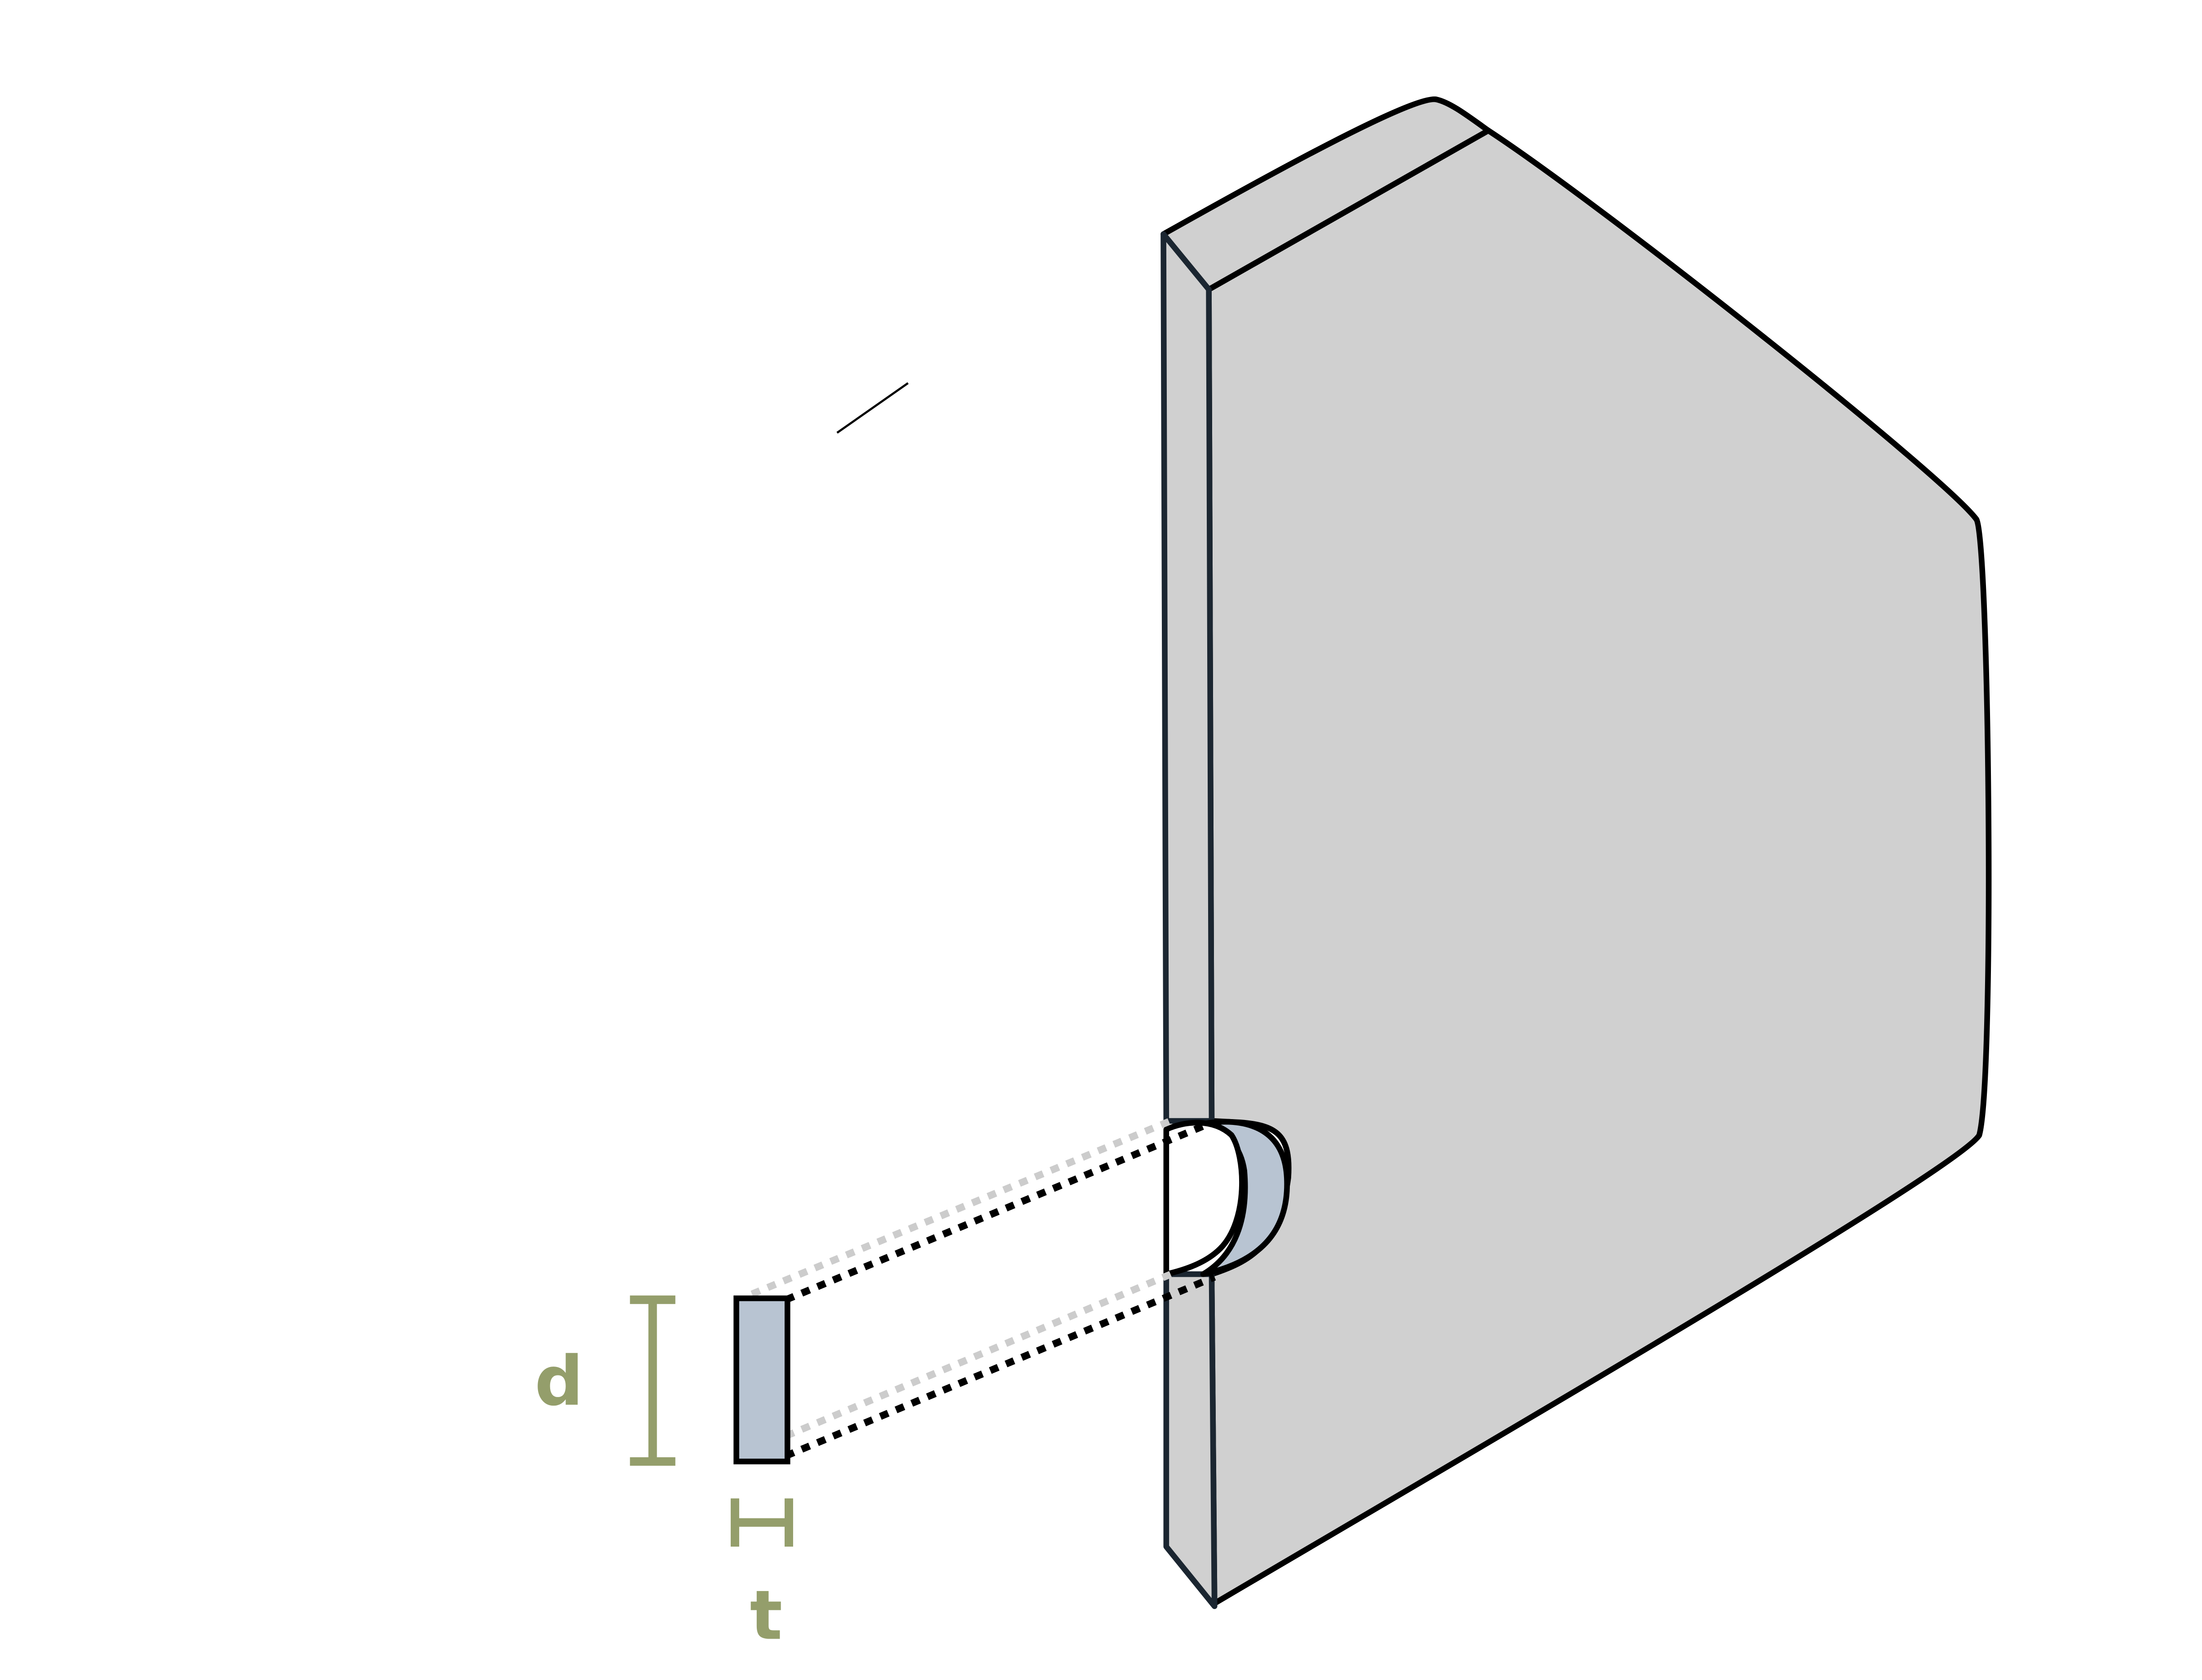 The image size is (2202, 1680). What do you see at coordinates (1326, 194) in the screenshot?
I see `wall-top-face` at bounding box center [1326, 194].